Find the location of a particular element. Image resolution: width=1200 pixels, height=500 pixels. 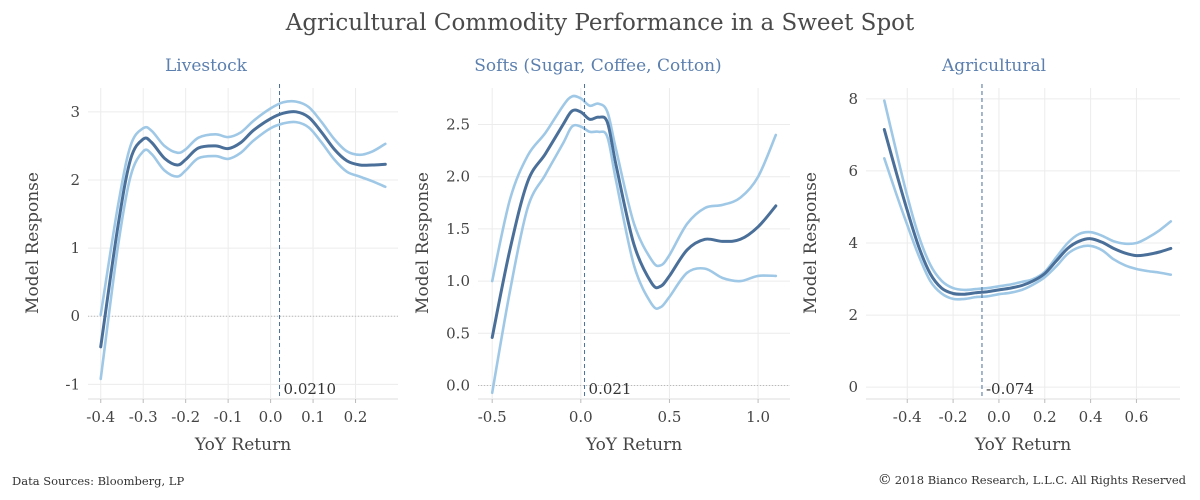

panel-3-series-lower-line is located at coordinates (1028, 229).